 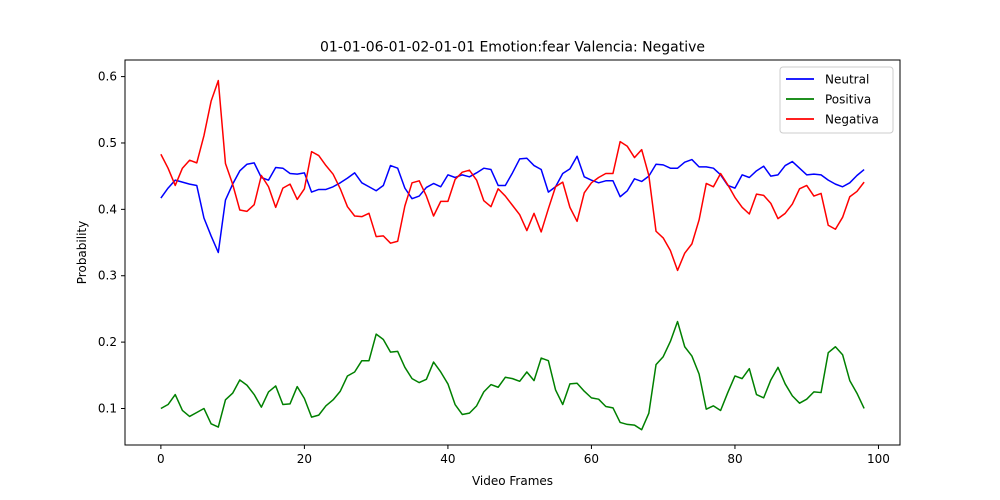 I want to click on legend-label-neutral: Neutral, so click(x=847, y=80).